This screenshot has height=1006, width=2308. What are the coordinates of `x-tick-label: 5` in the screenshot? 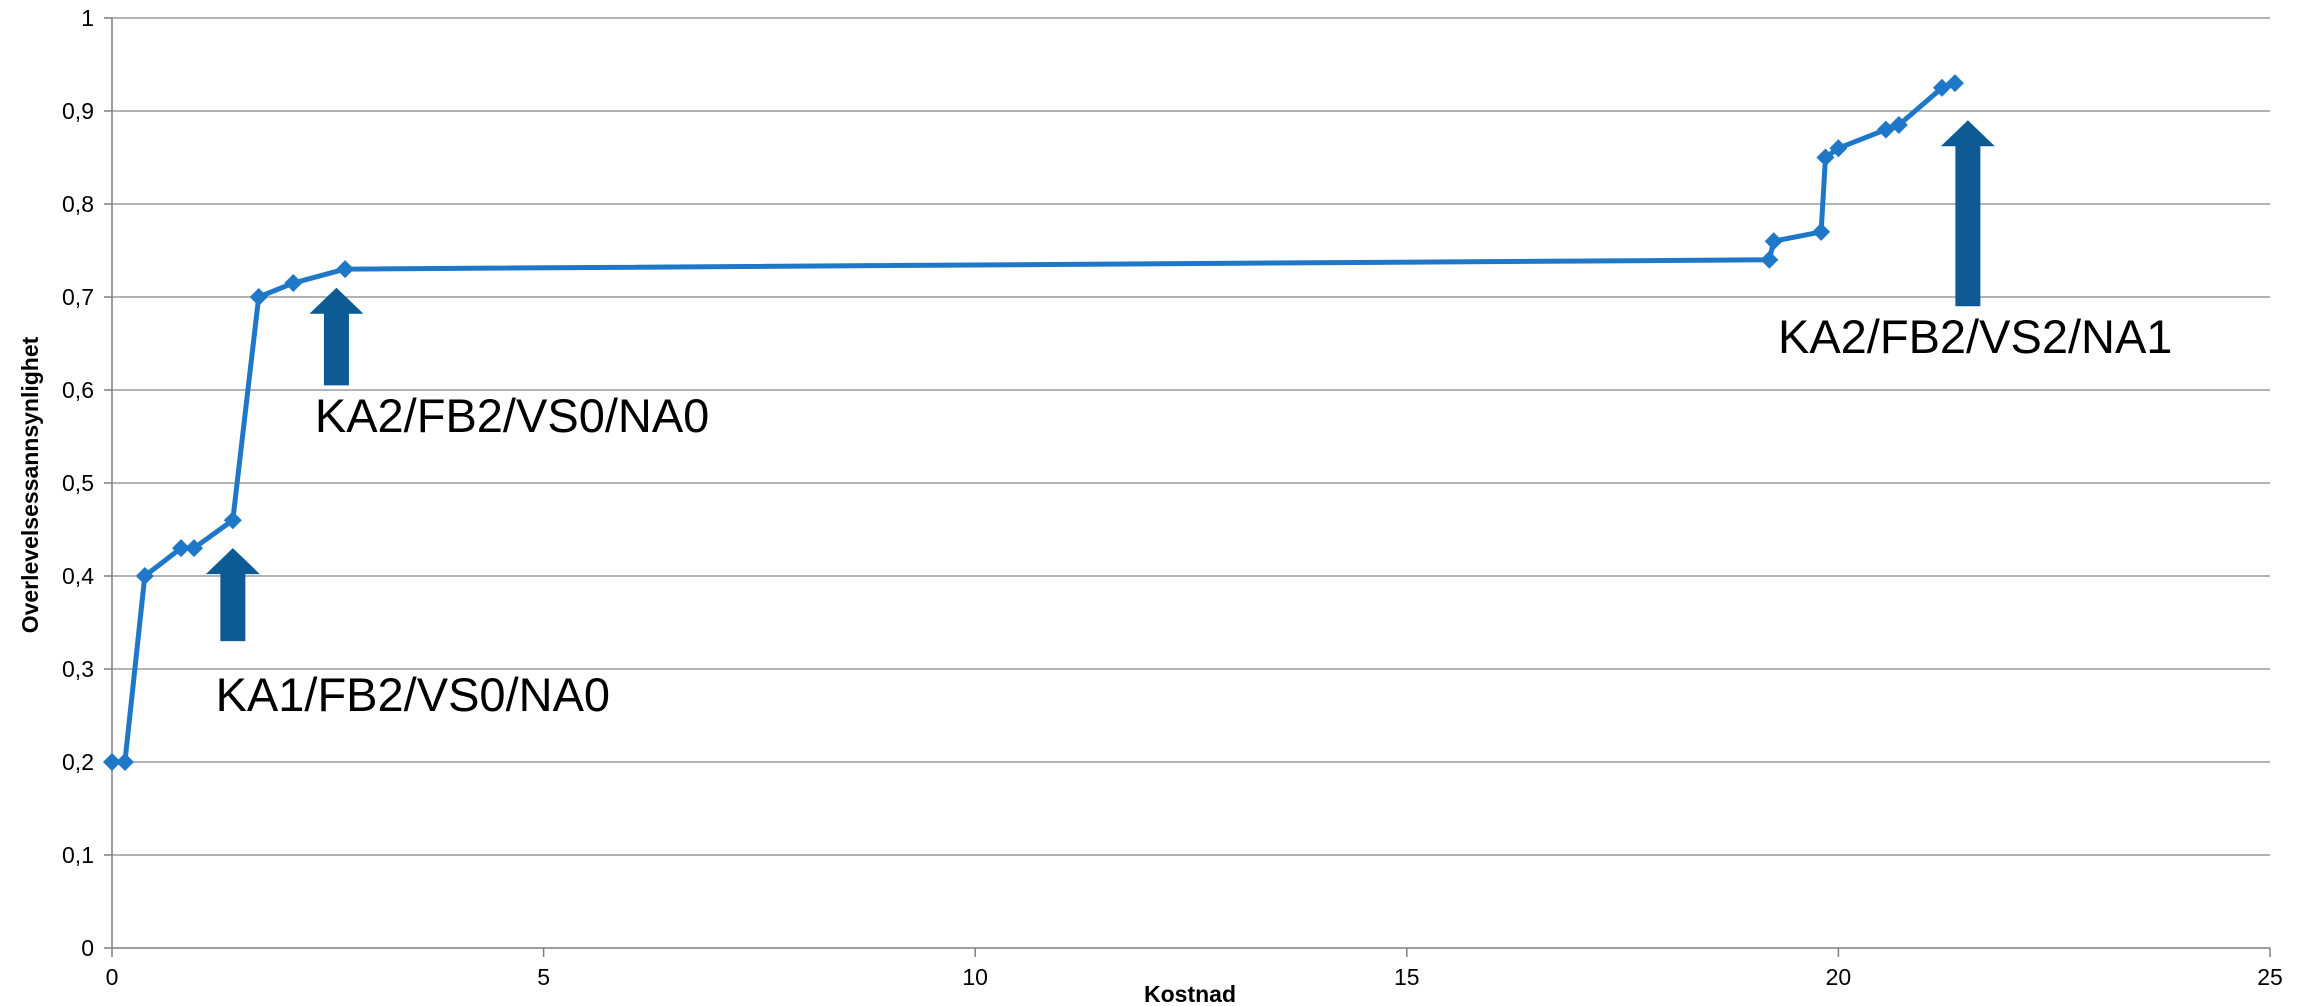 It's located at (543, 977).